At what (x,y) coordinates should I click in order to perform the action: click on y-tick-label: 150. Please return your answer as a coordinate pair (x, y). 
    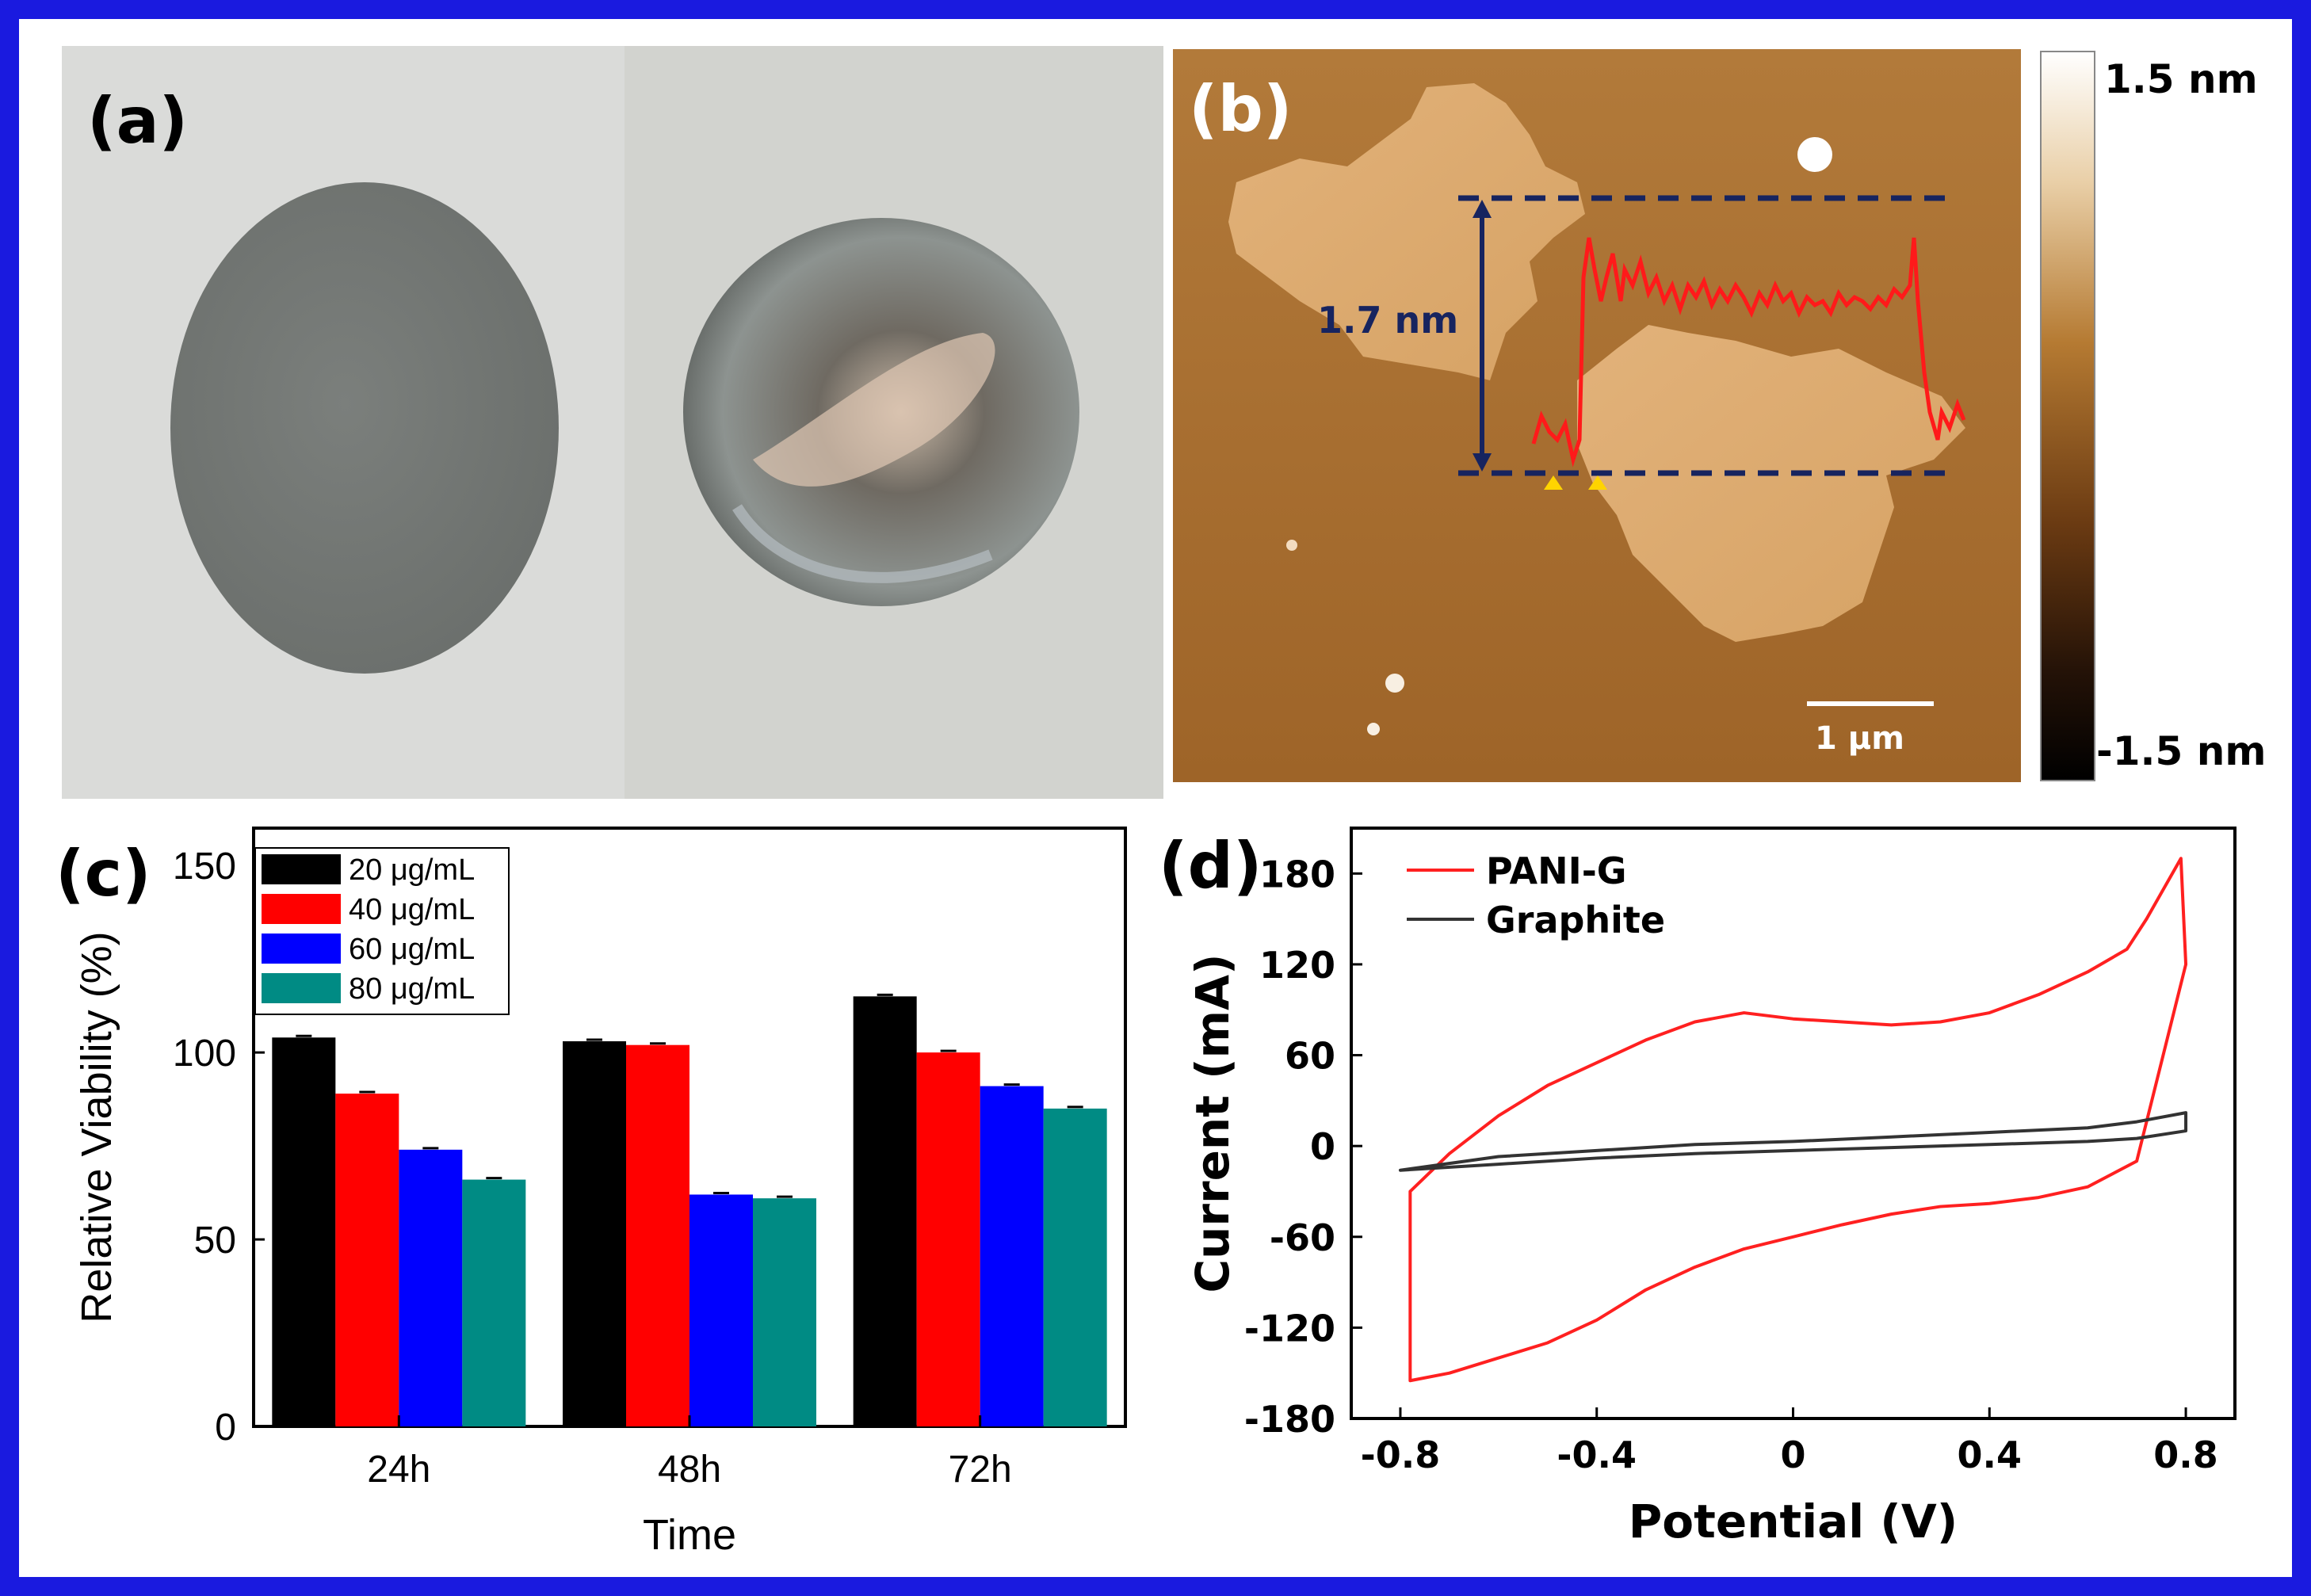
    Looking at the image, I should click on (204, 867).